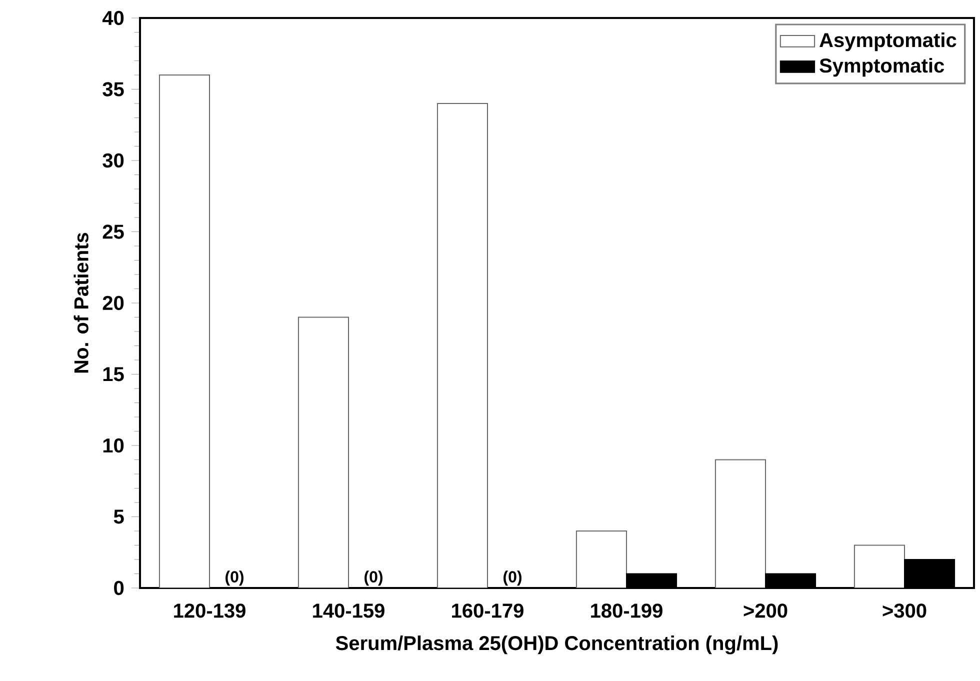 The image size is (980, 681). What do you see at coordinates (488, 611) in the screenshot?
I see `x-tick-label: 160-179` at bounding box center [488, 611].